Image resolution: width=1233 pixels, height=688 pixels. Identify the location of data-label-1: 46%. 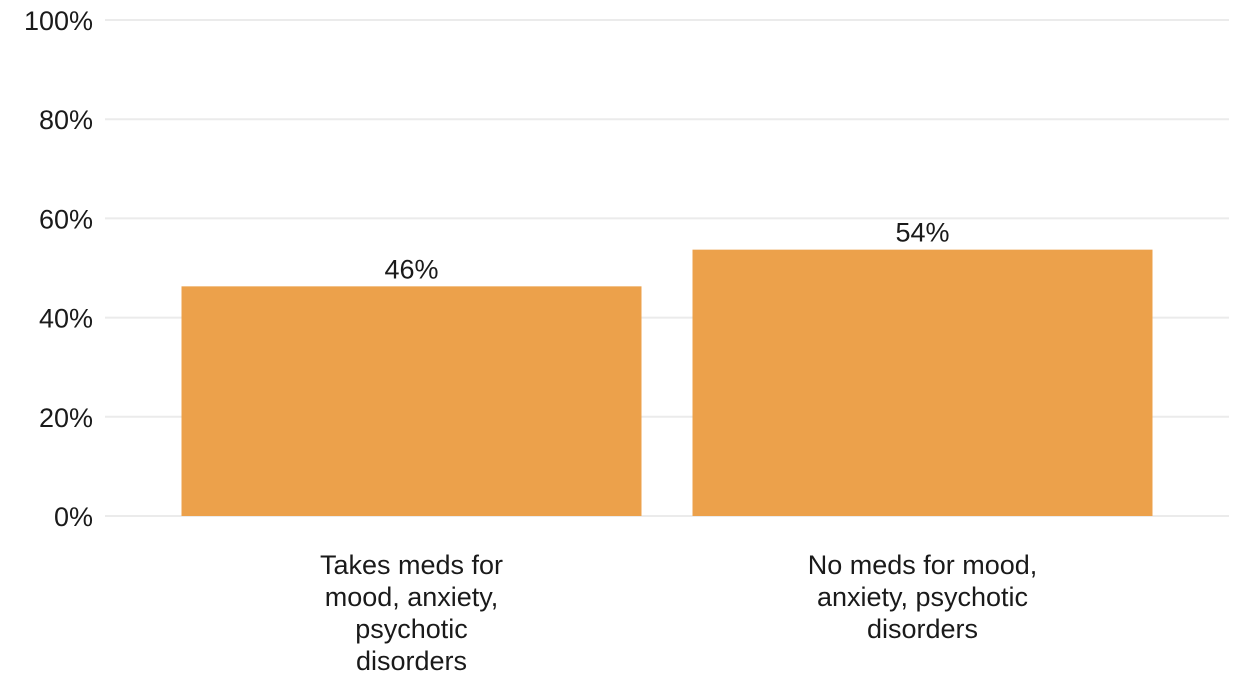
(411, 269).